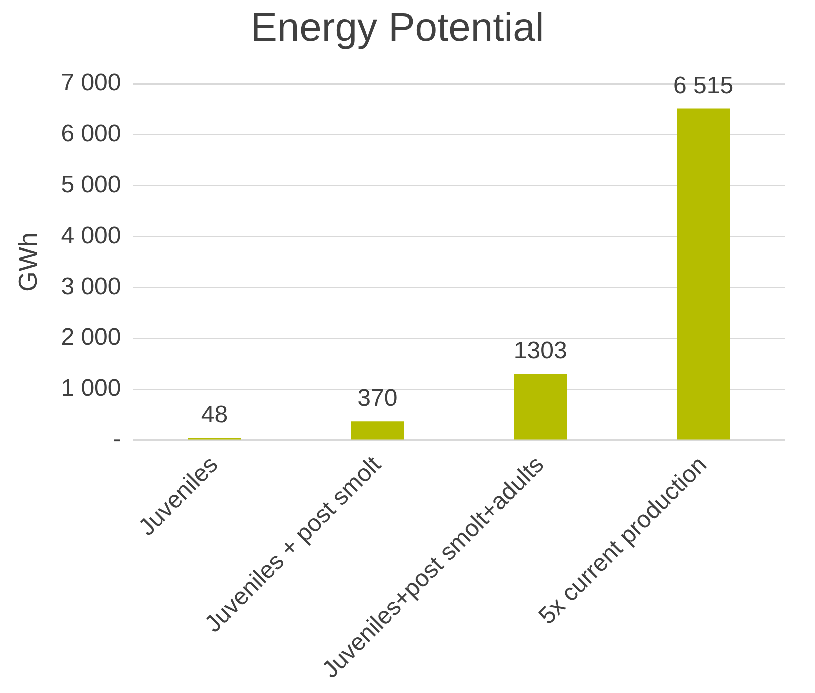  I want to click on y-tick-label: -, so click(117, 440).